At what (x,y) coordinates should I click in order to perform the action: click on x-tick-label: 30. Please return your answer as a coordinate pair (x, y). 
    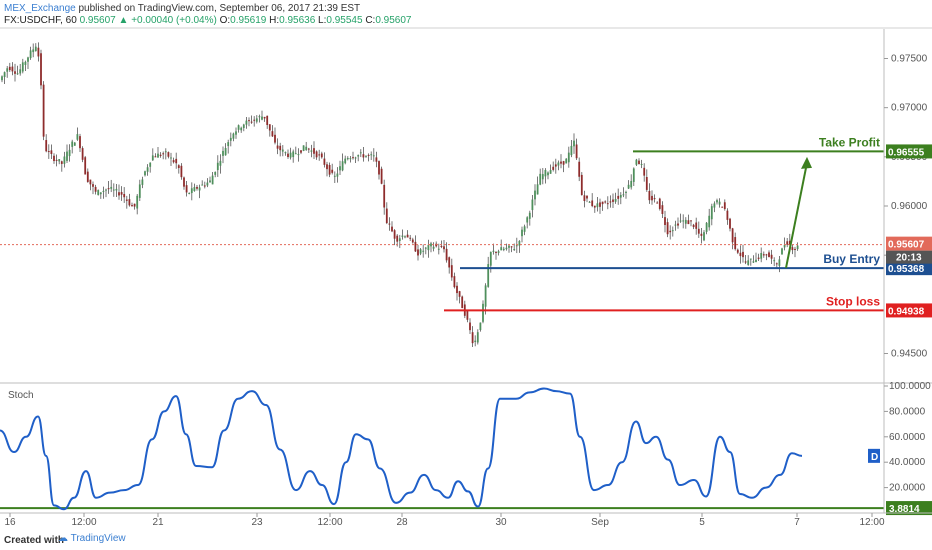
    Looking at the image, I should click on (501, 522).